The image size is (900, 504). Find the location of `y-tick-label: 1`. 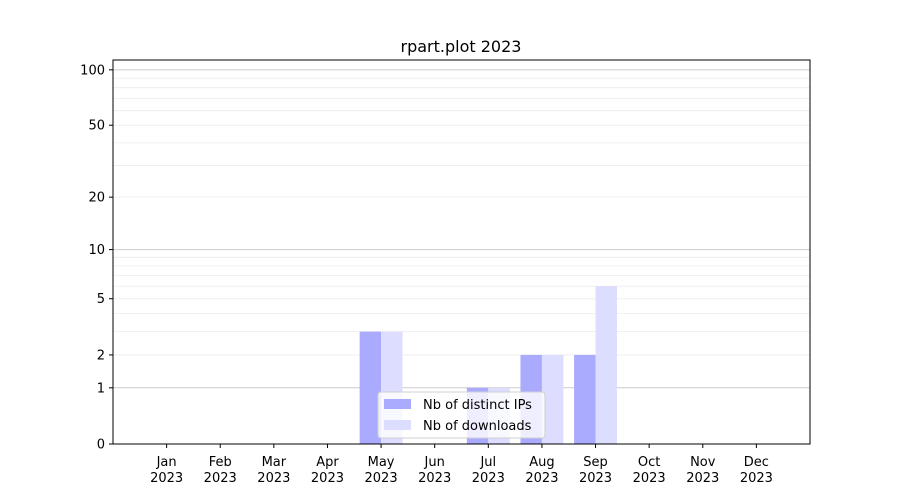

y-tick-label: 1 is located at coordinates (101, 388).